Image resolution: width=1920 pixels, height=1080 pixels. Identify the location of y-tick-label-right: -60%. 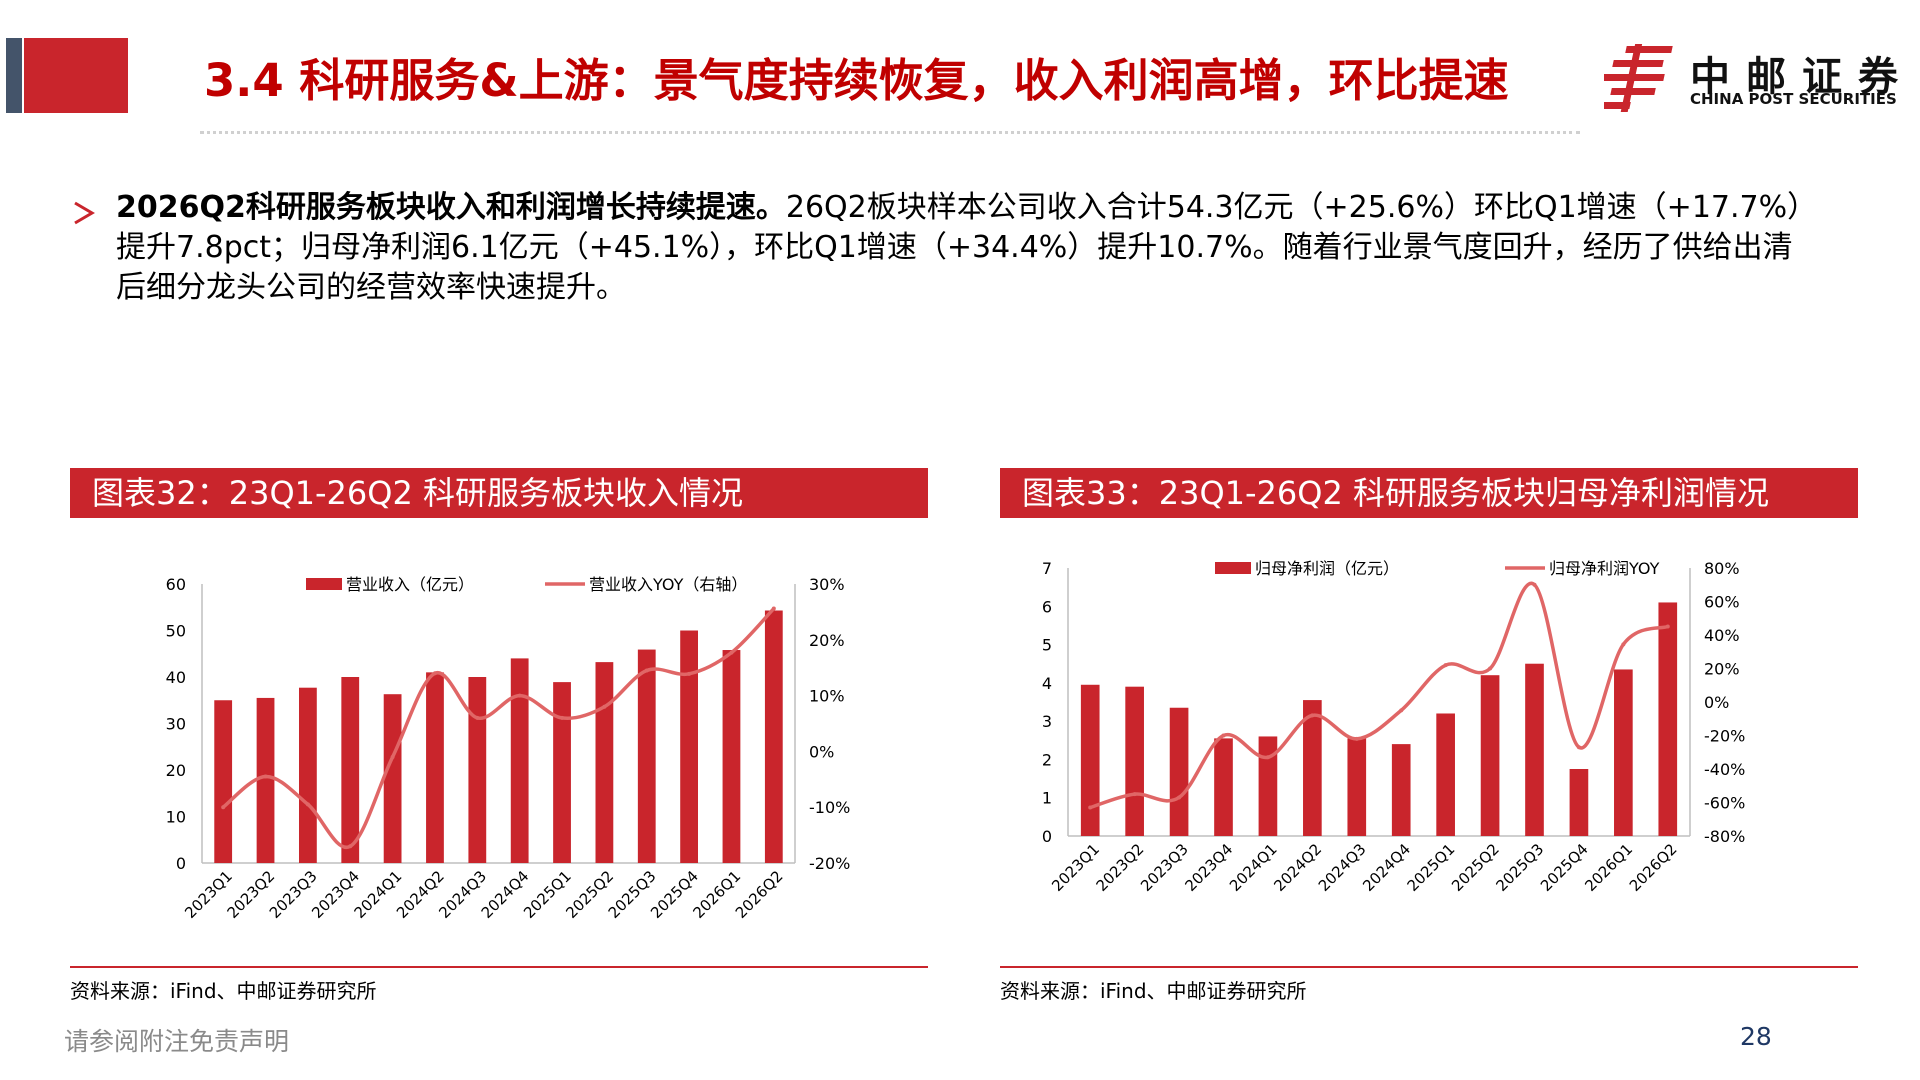
(1724, 803).